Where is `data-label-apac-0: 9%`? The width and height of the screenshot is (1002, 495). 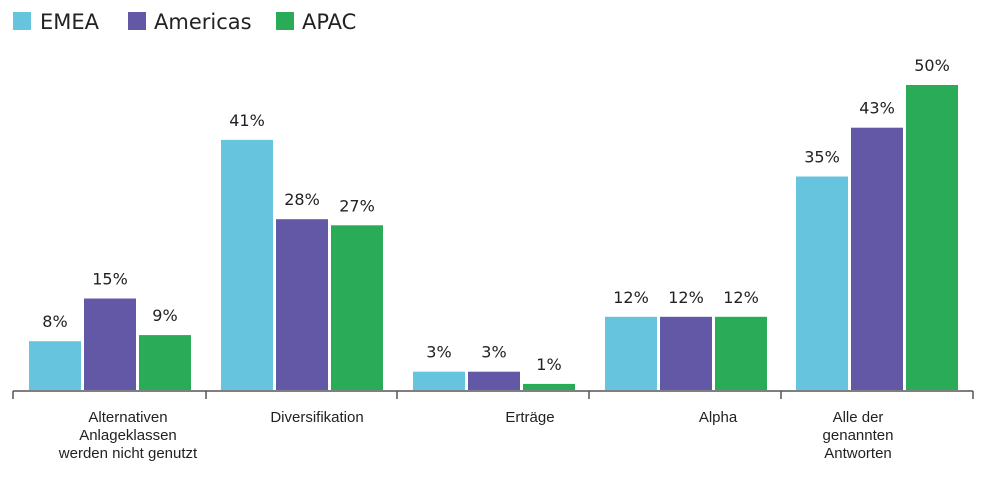 data-label-apac-0: 9% is located at coordinates (164, 315).